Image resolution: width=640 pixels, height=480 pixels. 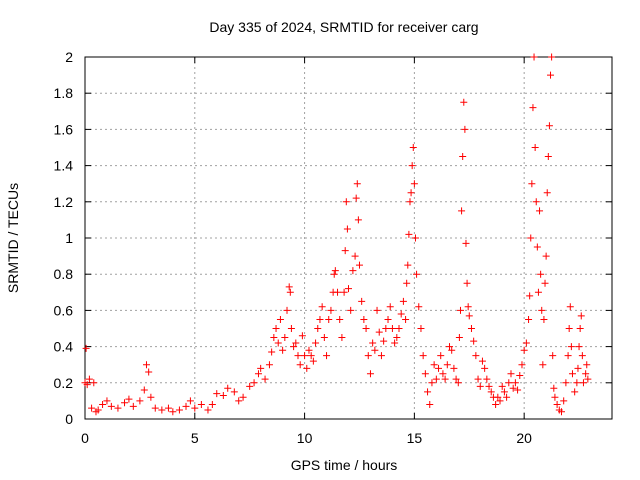 I want to click on y-tick-label: 2, so click(x=69, y=57).